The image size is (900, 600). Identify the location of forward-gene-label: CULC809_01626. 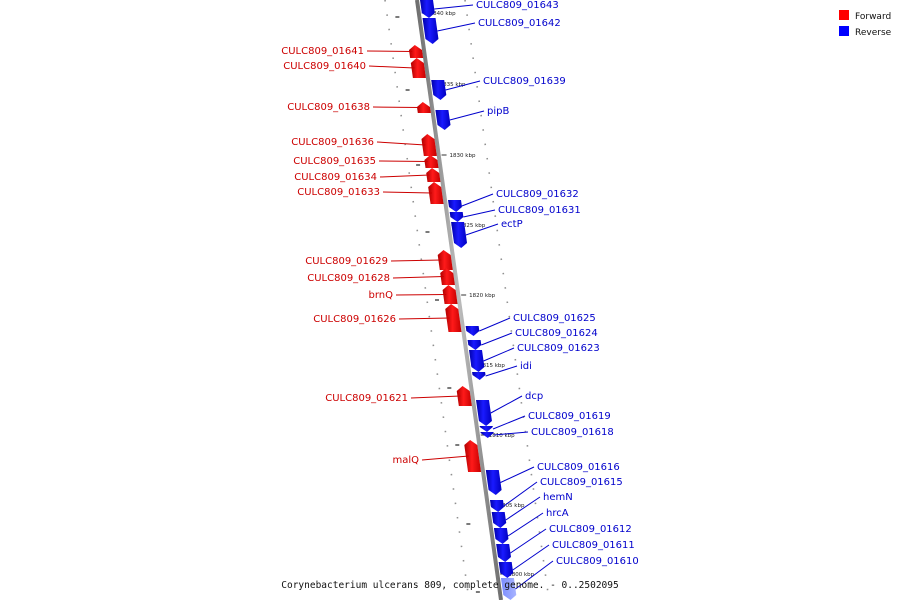
(354, 319).